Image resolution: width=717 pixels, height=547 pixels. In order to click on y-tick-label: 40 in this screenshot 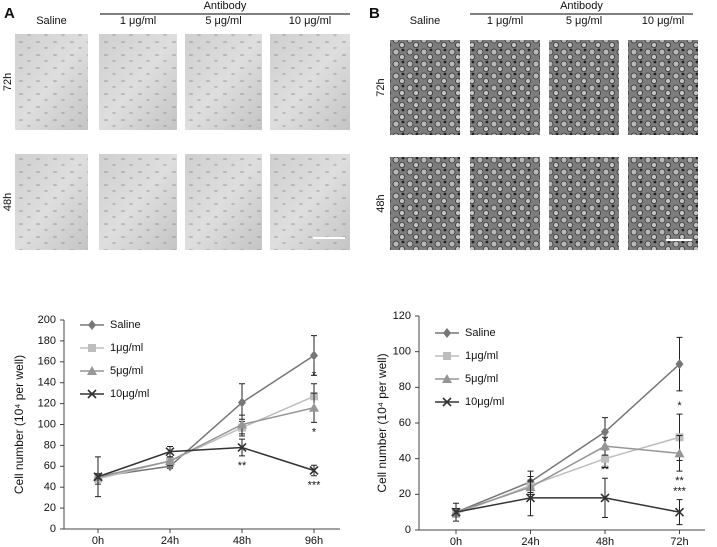, I will do `click(405, 459)`.